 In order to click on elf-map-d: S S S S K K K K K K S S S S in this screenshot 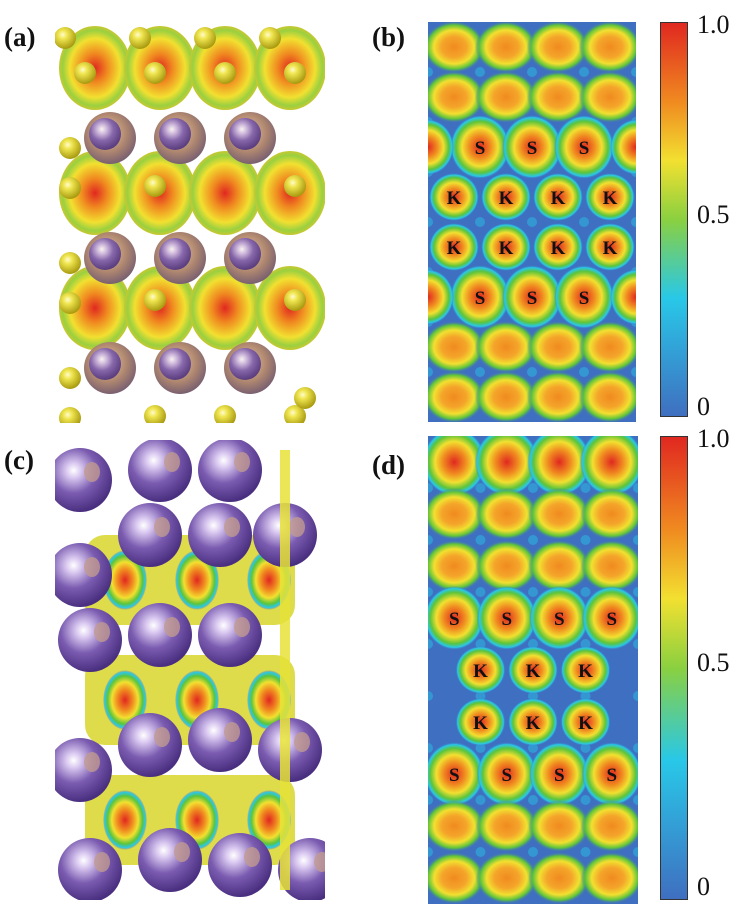, I will do `click(533, 670)`.